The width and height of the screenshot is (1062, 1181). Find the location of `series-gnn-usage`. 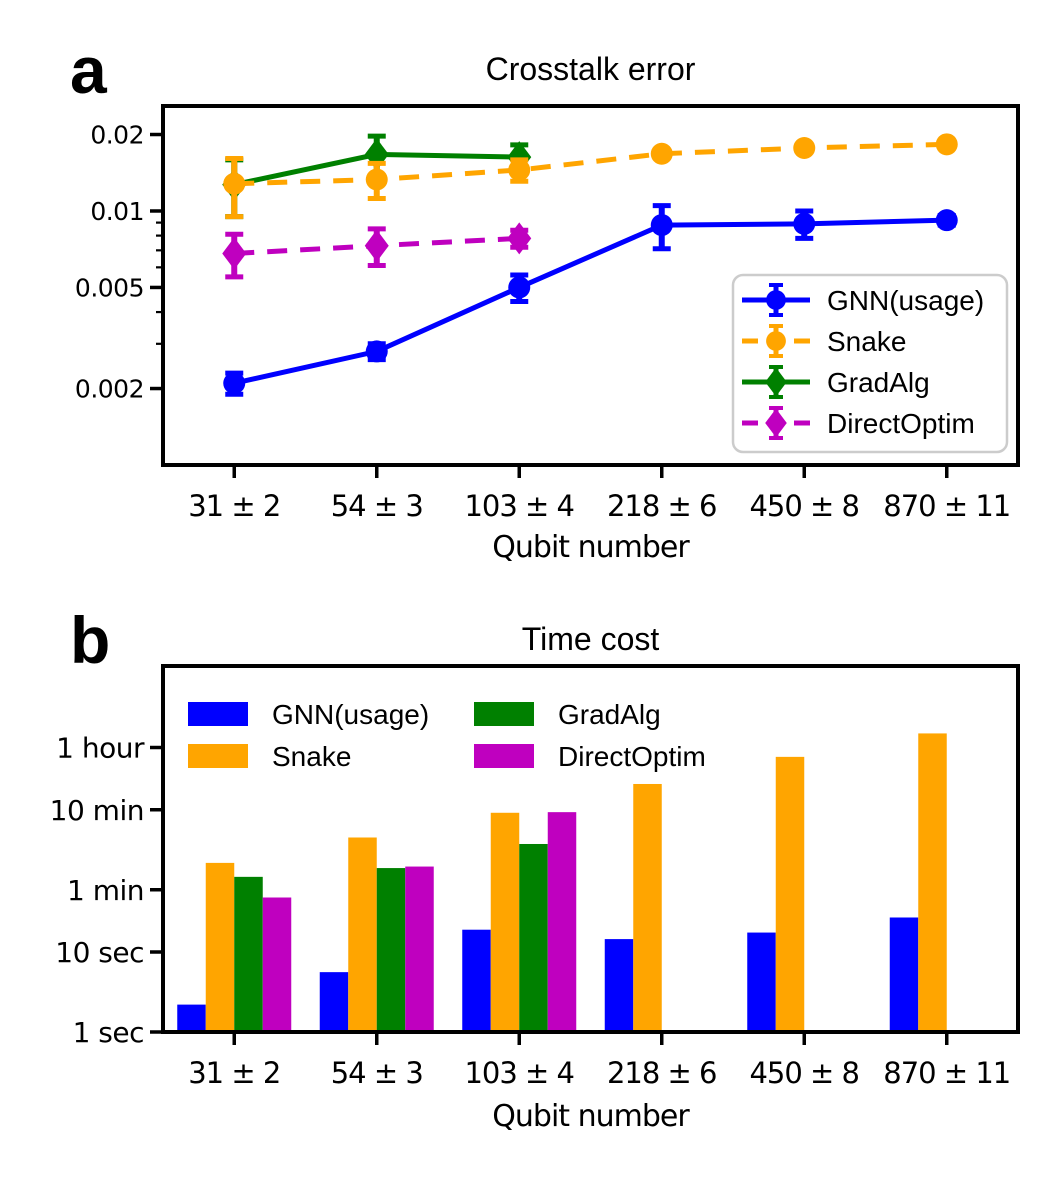

series-gnn-usage is located at coordinates (590, 300).